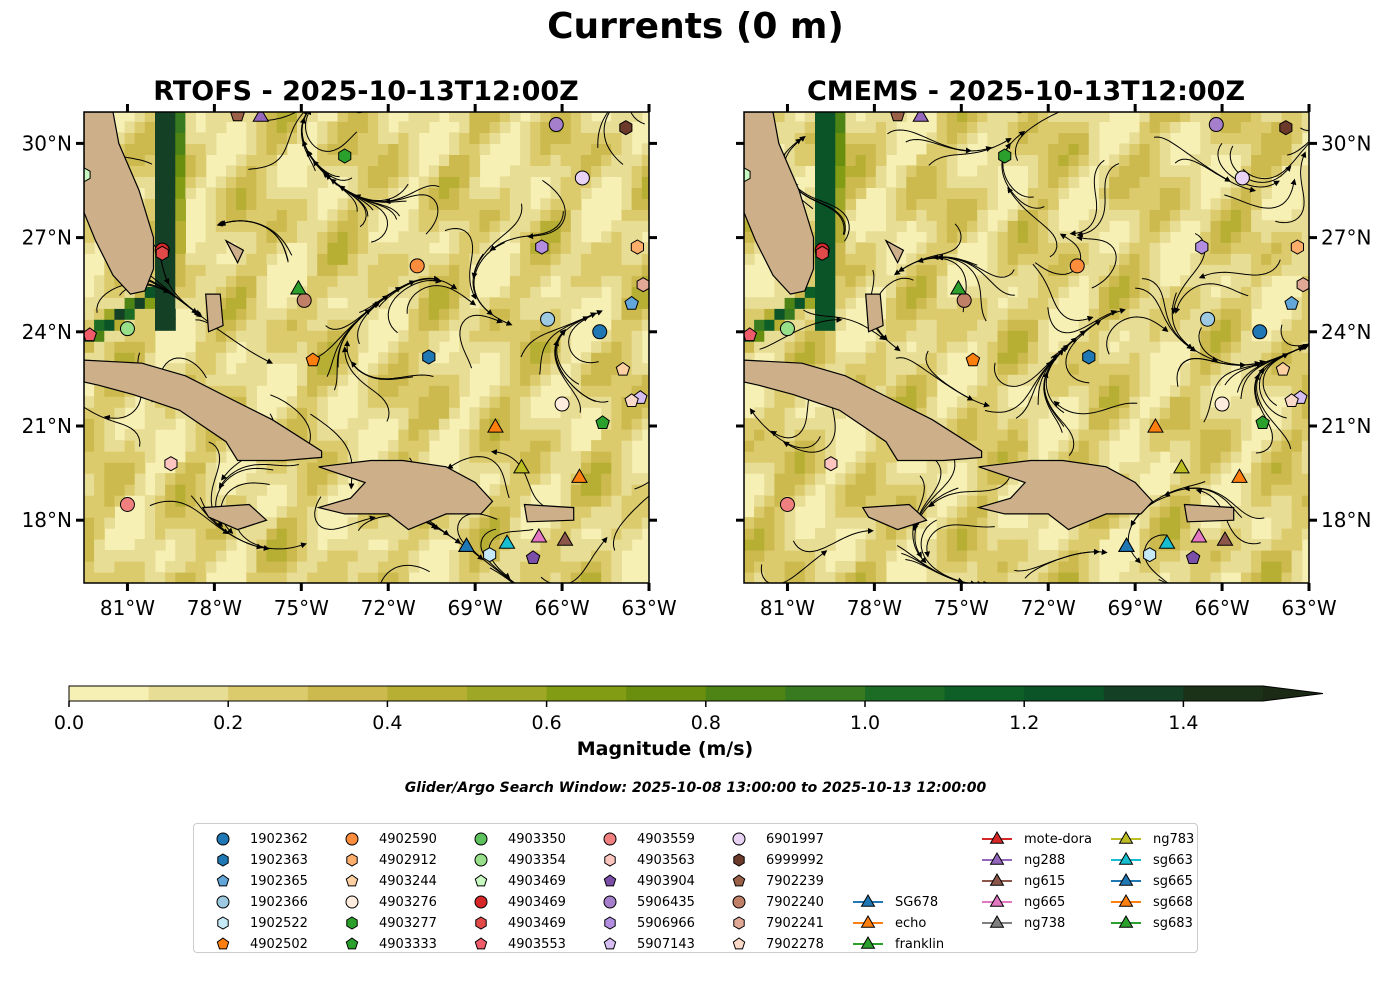 The height and width of the screenshot is (986, 1391). Describe the element at coordinates (958, 287) in the screenshot. I see `platform-marker-franklin` at that location.